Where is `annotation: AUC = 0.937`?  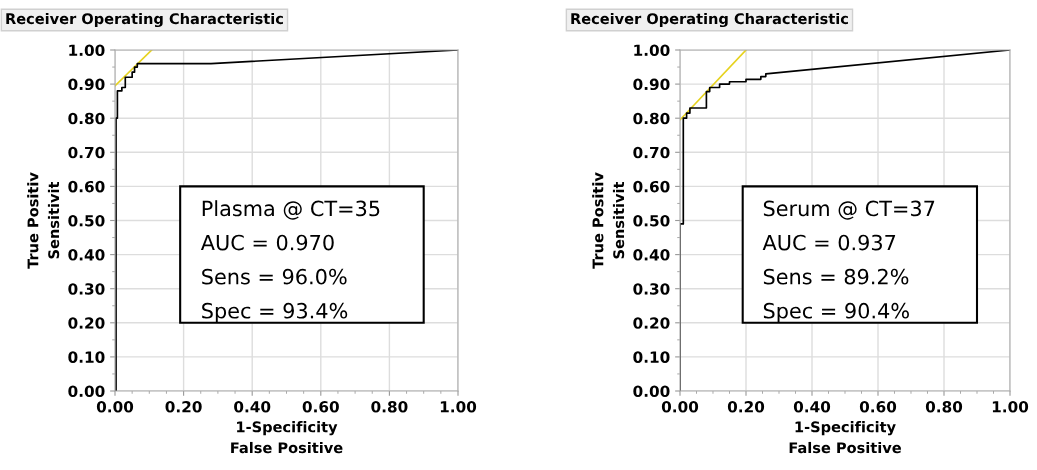
annotation: AUC = 0.937 is located at coordinates (829, 242).